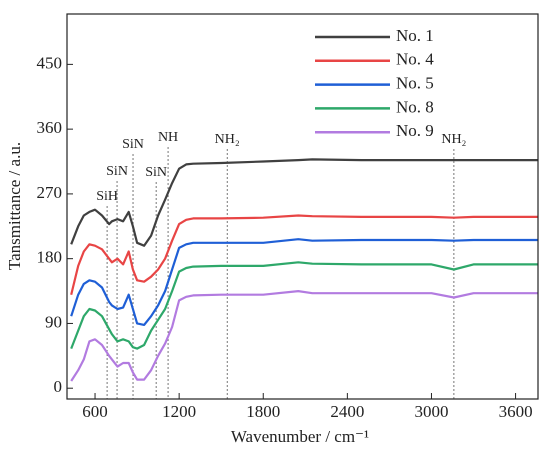  What do you see at coordinates (263, 411) in the screenshot?
I see `x-tick-label: 1800` at bounding box center [263, 411].